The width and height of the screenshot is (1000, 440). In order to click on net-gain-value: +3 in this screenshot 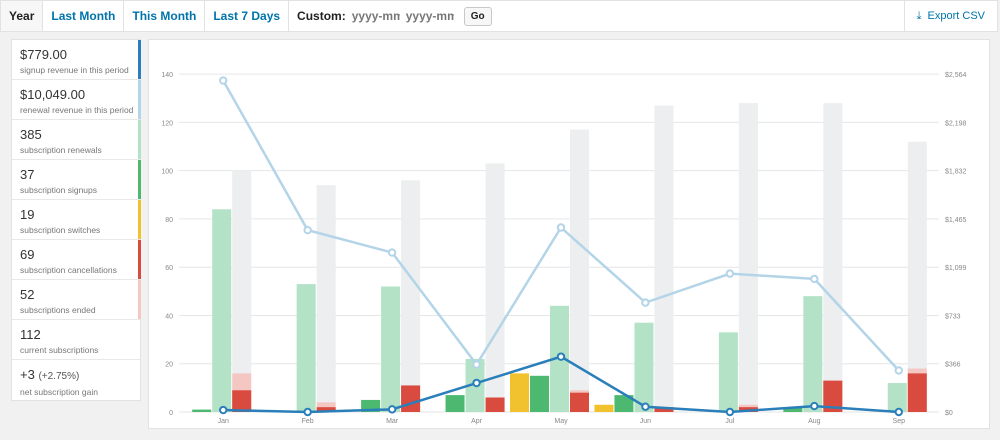, I will do `click(27, 374)`.